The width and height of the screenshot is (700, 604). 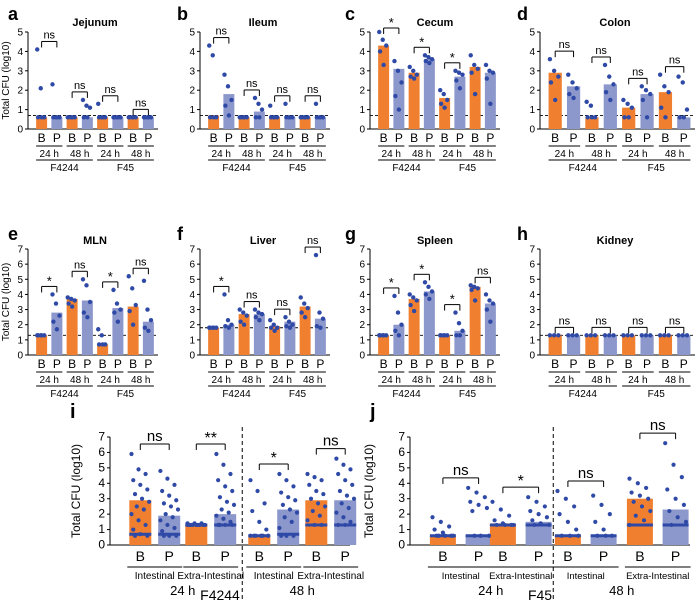 I want to click on chart-j-y-tick-label: 2, so click(x=401, y=514).